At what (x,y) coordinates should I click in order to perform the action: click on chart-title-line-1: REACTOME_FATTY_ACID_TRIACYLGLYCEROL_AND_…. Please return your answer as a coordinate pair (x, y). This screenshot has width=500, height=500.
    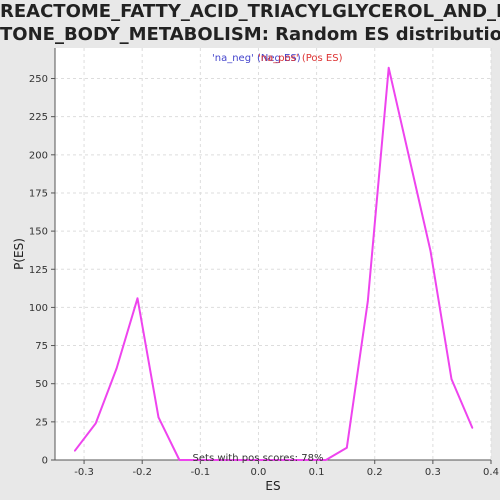
    Looking at the image, I should click on (250, 11).